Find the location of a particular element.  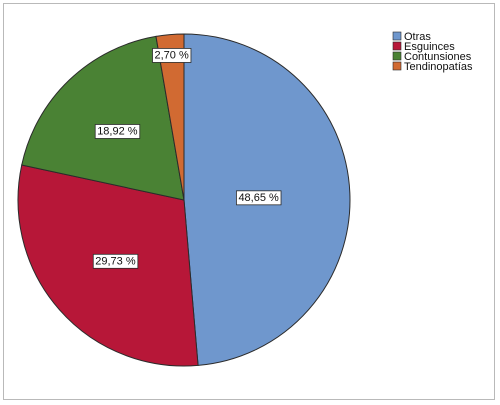

legend-entry-contunsiones: Contunsiones is located at coordinates (432, 57).